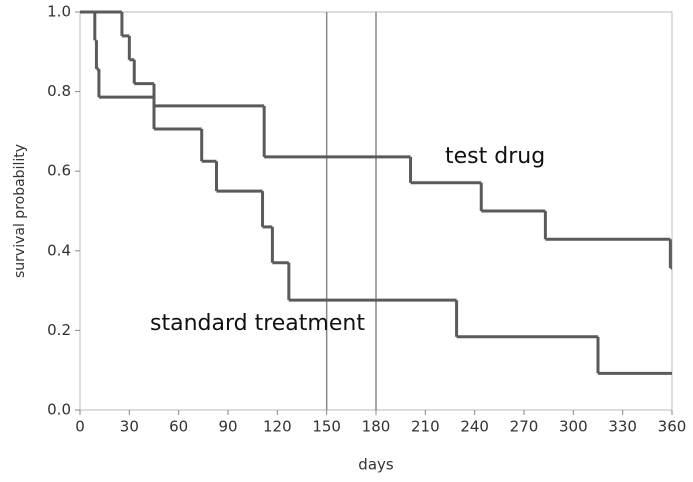 The height and width of the screenshot is (482, 693). What do you see at coordinates (495, 156) in the screenshot?
I see `series-label: test drug` at bounding box center [495, 156].